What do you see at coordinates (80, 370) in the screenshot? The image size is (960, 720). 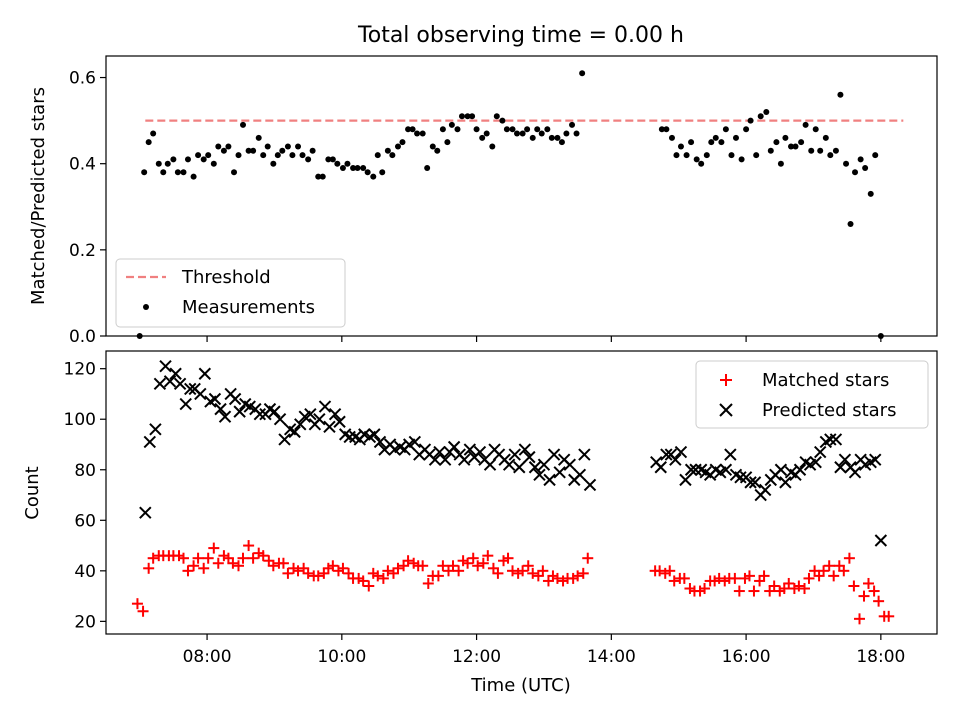 I see `count-y-tick-label: 120` at bounding box center [80, 370].